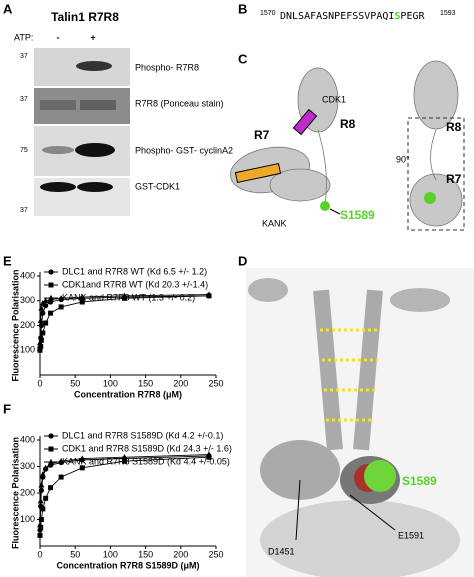  Describe the element at coordinates (397, 16) in the screenshot. I see `phospho-site: S` at that location.